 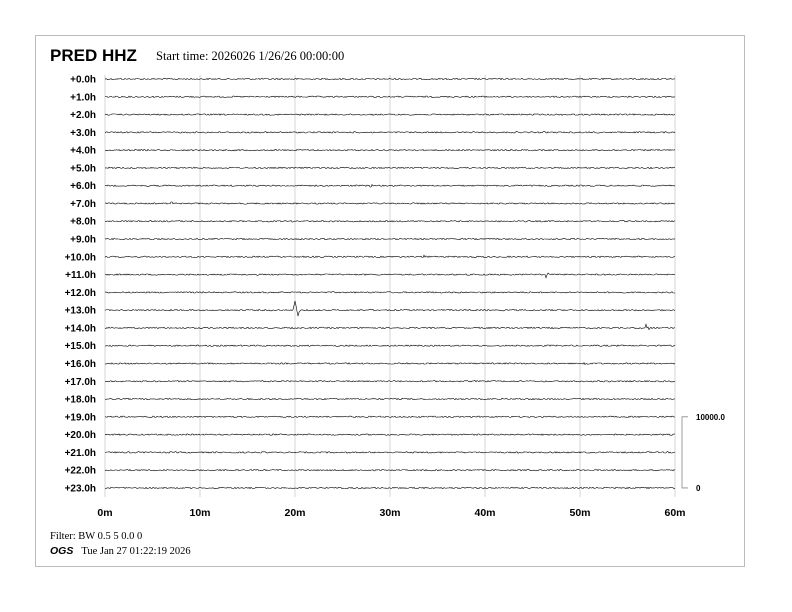 I want to click on org-label: OGS, so click(x=62, y=551).